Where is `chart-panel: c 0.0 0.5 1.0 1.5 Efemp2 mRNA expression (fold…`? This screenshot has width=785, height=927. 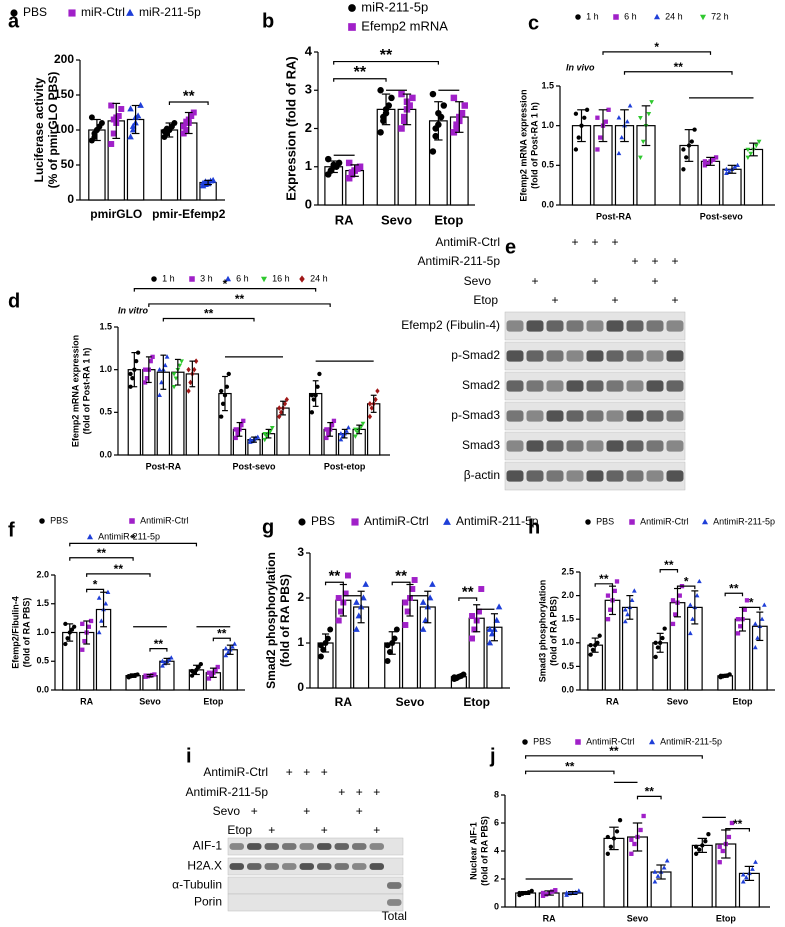
chart-panel: c 0.0 0.5 1.0 1.5 Efemp2 mRNA expression (fold… is located at coordinates (646, 116).